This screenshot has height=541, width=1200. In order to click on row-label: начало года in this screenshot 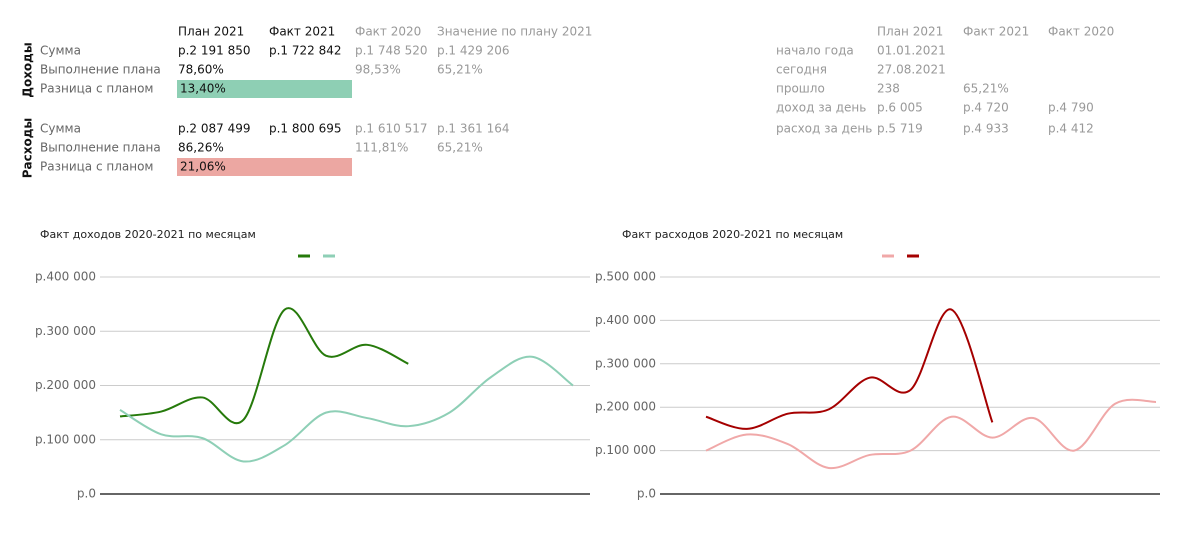, I will do `click(815, 51)`.